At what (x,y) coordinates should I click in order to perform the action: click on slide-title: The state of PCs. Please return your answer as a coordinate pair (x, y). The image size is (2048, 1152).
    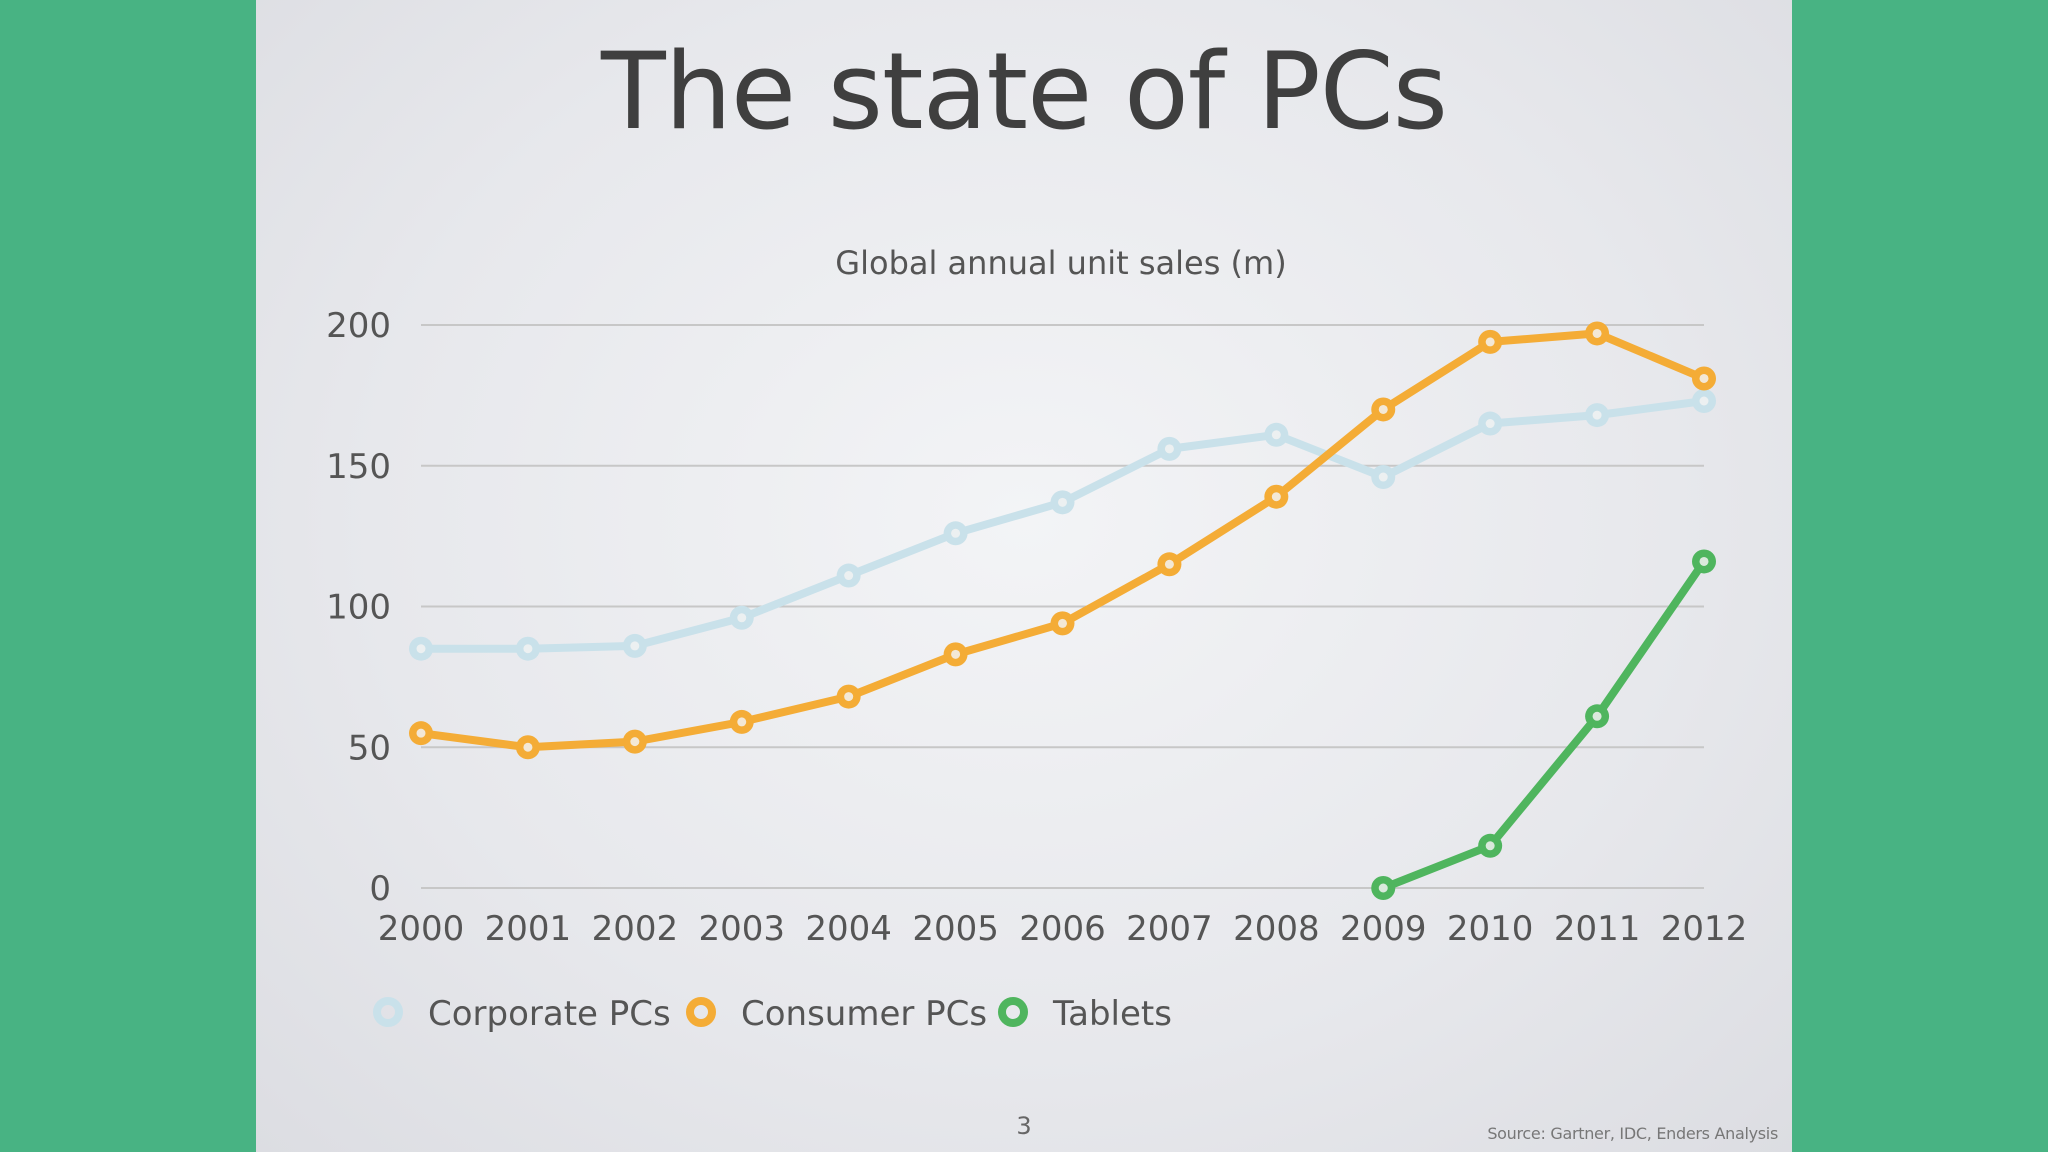
    Looking at the image, I should click on (1024, 91).